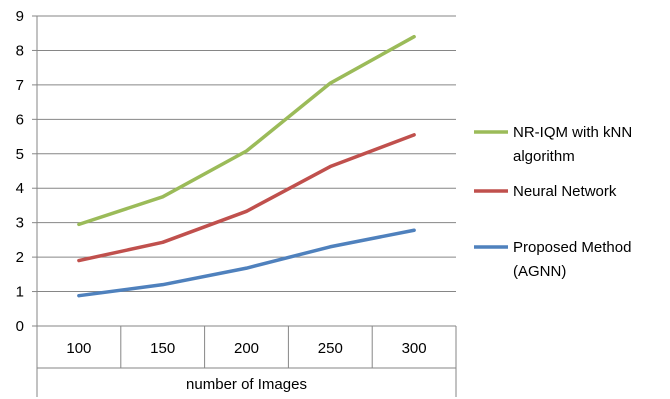  I want to click on y-axis-ticks: 0 1 2 3 4 5 6 7 8 9, so click(20, 171).